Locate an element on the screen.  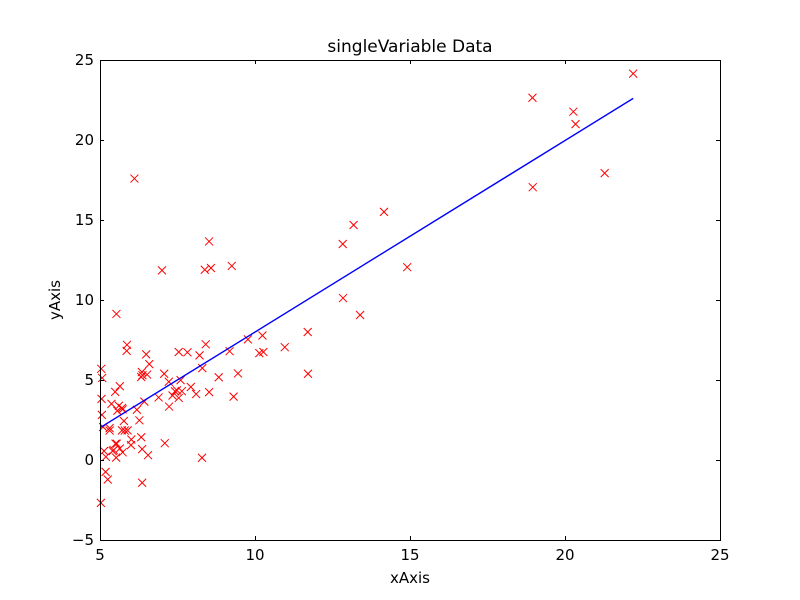
y-axis-label: yAxis is located at coordinates (55, 300).